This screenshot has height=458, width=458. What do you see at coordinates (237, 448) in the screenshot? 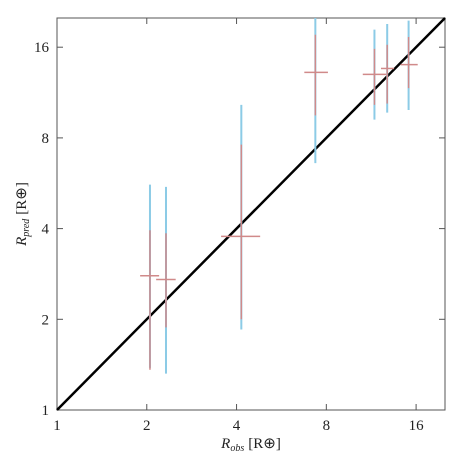
I see `x-label-subscript: obs` at bounding box center [237, 448].